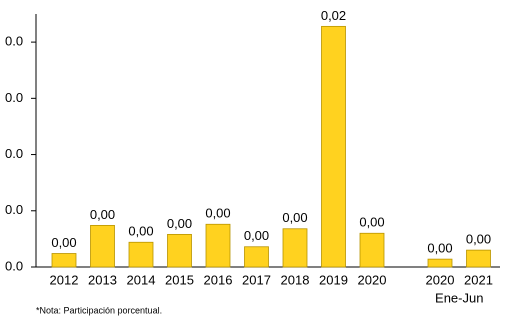  What do you see at coordinates (64, 279) in the screenshot?
I see `x-tick-label: 2012` at bounding box center [64, 279].